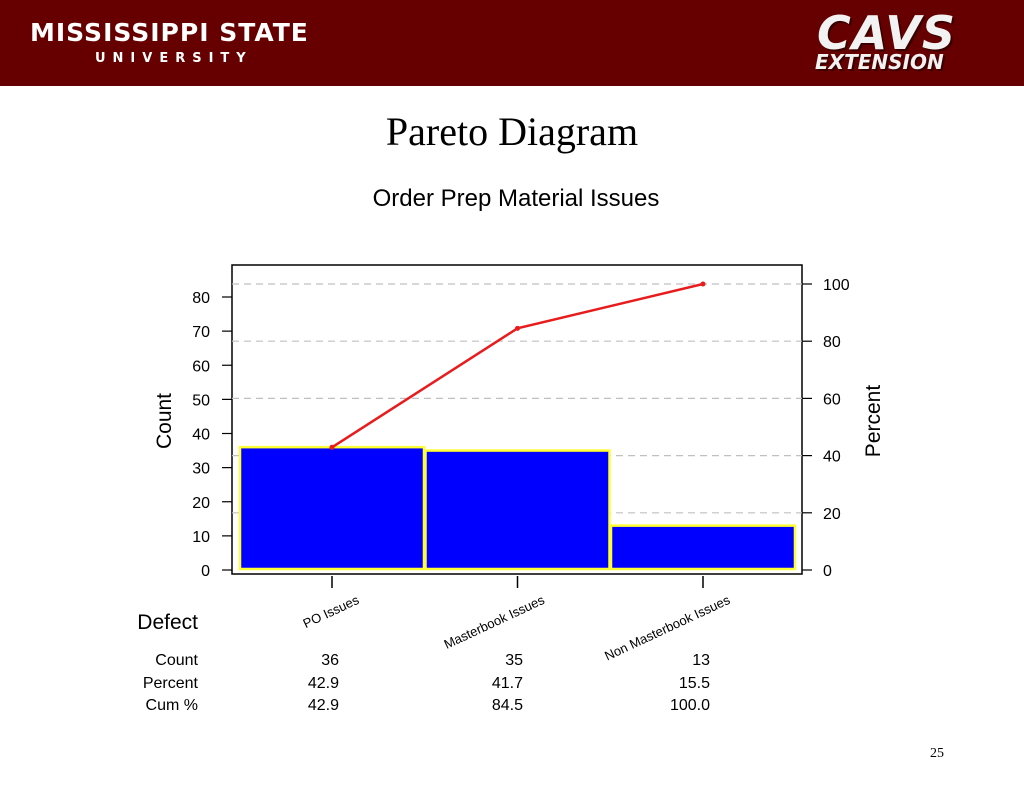  What do you see at coordinates (690, 705) in the screenshot?
I see `cum-percent-cell: 100.0` at bounding box center [690, 705].